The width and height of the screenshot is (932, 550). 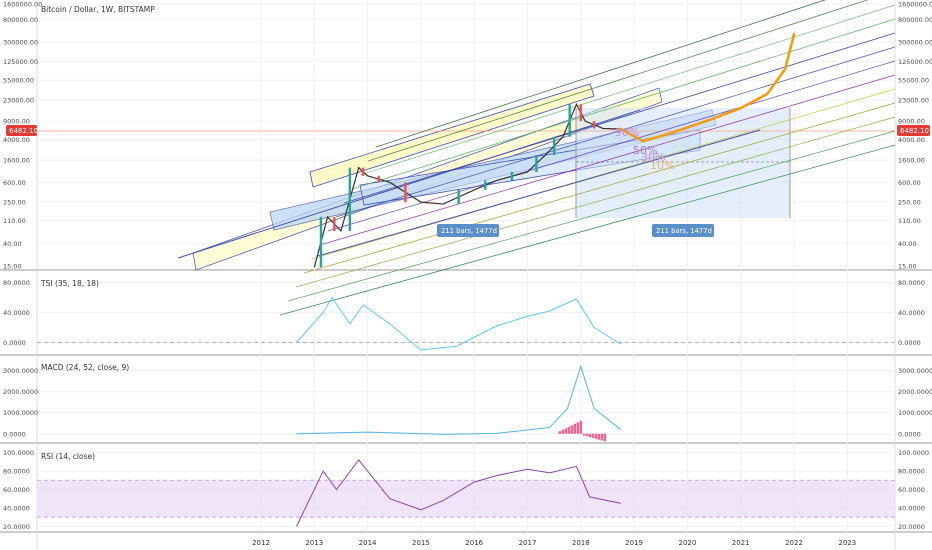 What do you see at coordinates (16, 140) in the screenshot?
I see `y-tick-left: 4000.00` at bounding box center [16, 140].